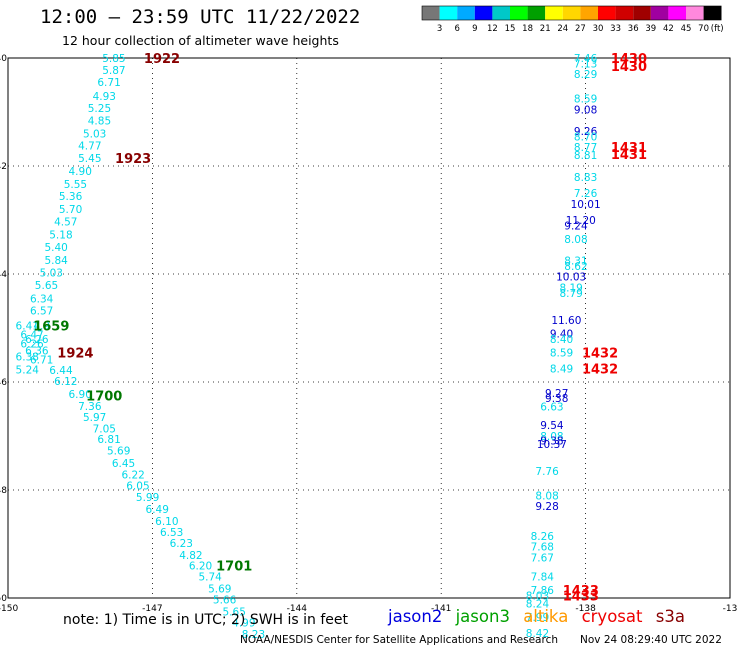 The image size is (740, 650). What do you see at coordinates (537, 618) in the screenshot?
I see `swh-value-label: 7.99` at bounding box center [537, 618].